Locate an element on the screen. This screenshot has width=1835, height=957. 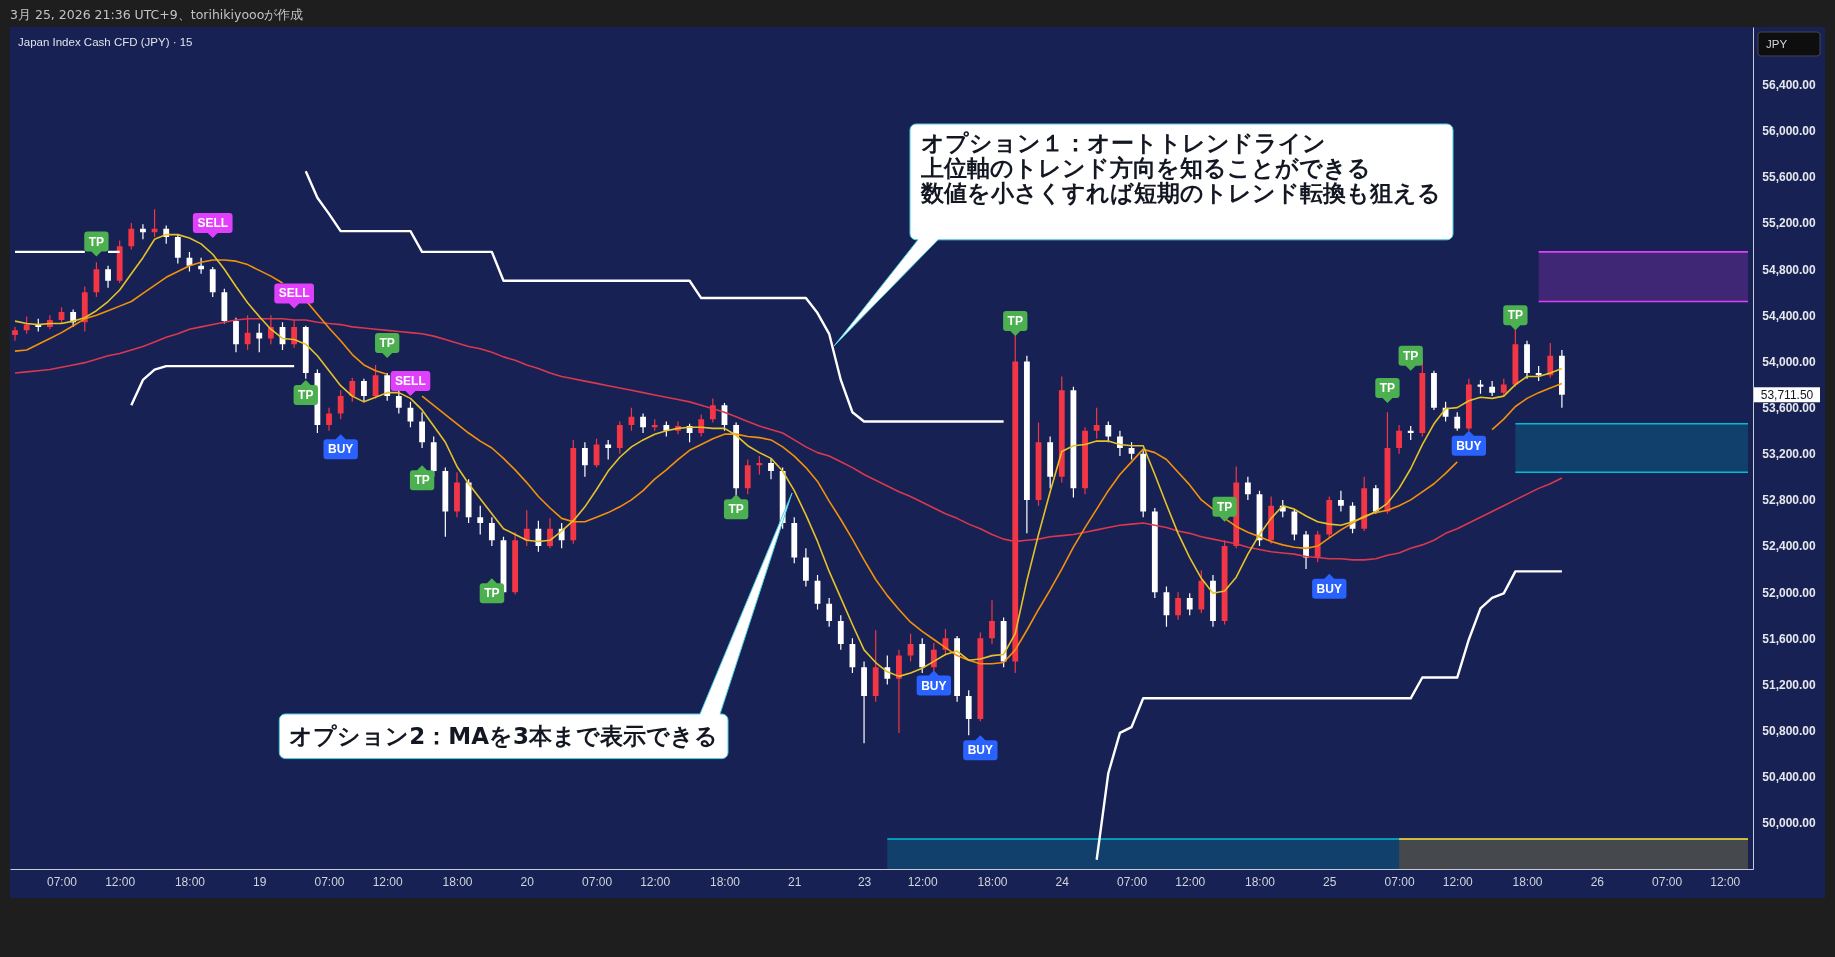
y-tick-label: 52,000.00 is located at coordinates (1789, 592).